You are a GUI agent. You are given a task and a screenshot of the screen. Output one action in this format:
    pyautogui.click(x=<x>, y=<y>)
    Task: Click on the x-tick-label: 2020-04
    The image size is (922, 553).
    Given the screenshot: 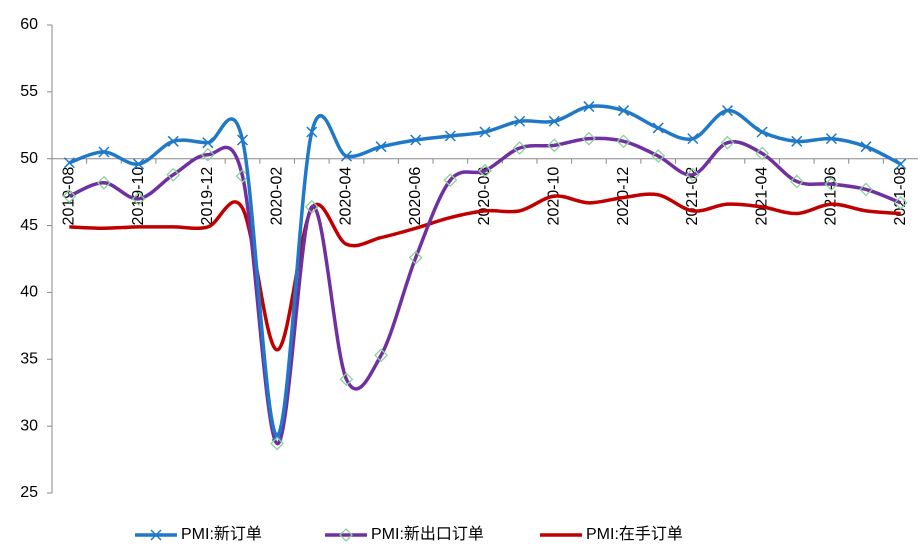 What is the action you would take?
    pyautogui.click(x=346, y=196)
    